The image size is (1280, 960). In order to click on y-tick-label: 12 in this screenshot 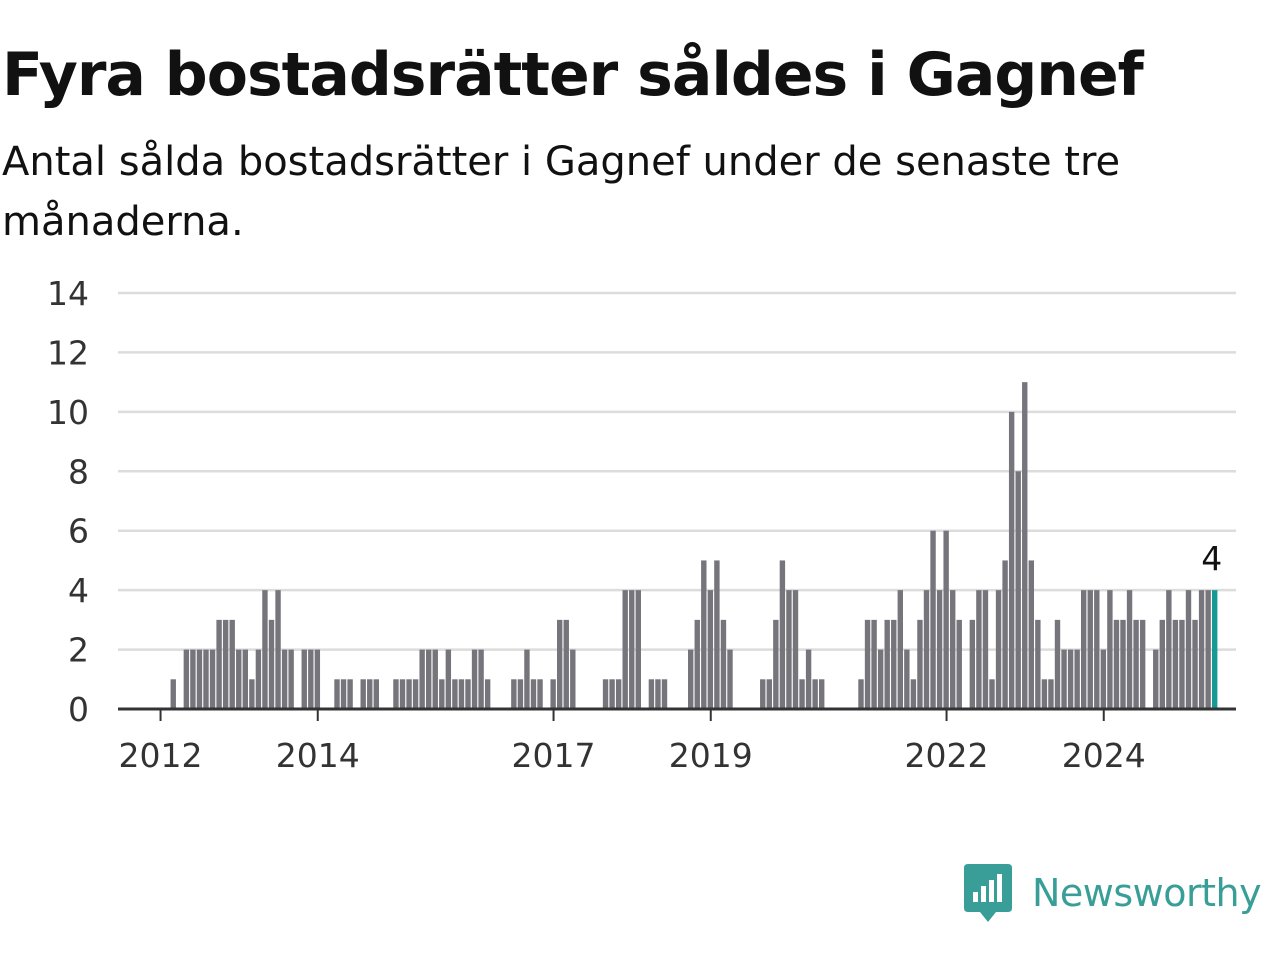, I will do `click(68, 352)`.